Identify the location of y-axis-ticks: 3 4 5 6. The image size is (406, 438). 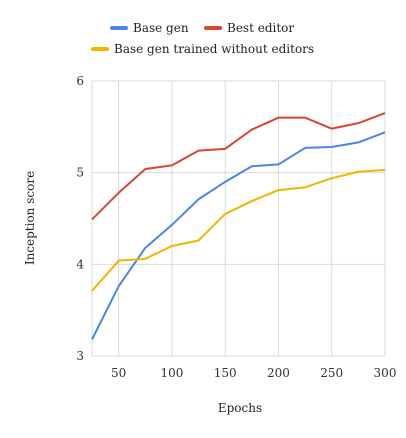
(80, 218).